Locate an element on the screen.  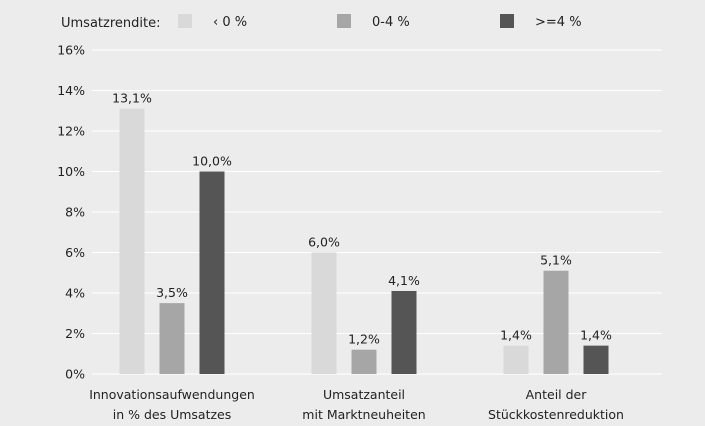
y-tick-label: 4% is located at coordinates (75, 293).